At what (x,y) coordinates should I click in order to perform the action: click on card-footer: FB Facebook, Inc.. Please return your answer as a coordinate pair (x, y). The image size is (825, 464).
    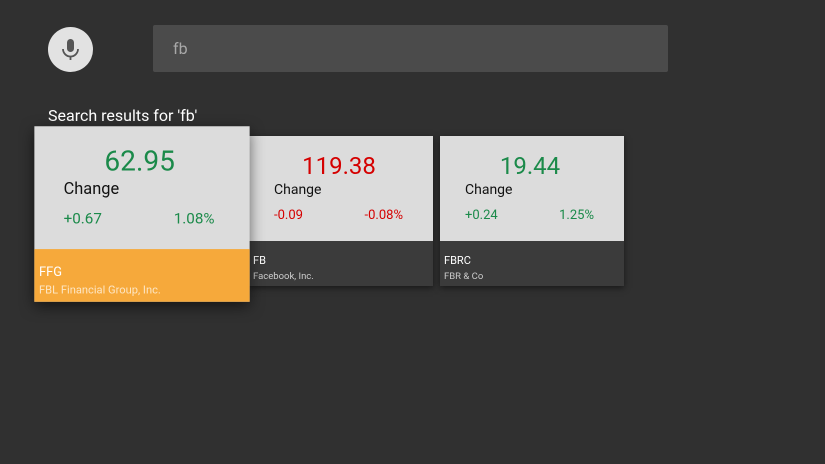
    Looking at the image, I should click on (341, 263).